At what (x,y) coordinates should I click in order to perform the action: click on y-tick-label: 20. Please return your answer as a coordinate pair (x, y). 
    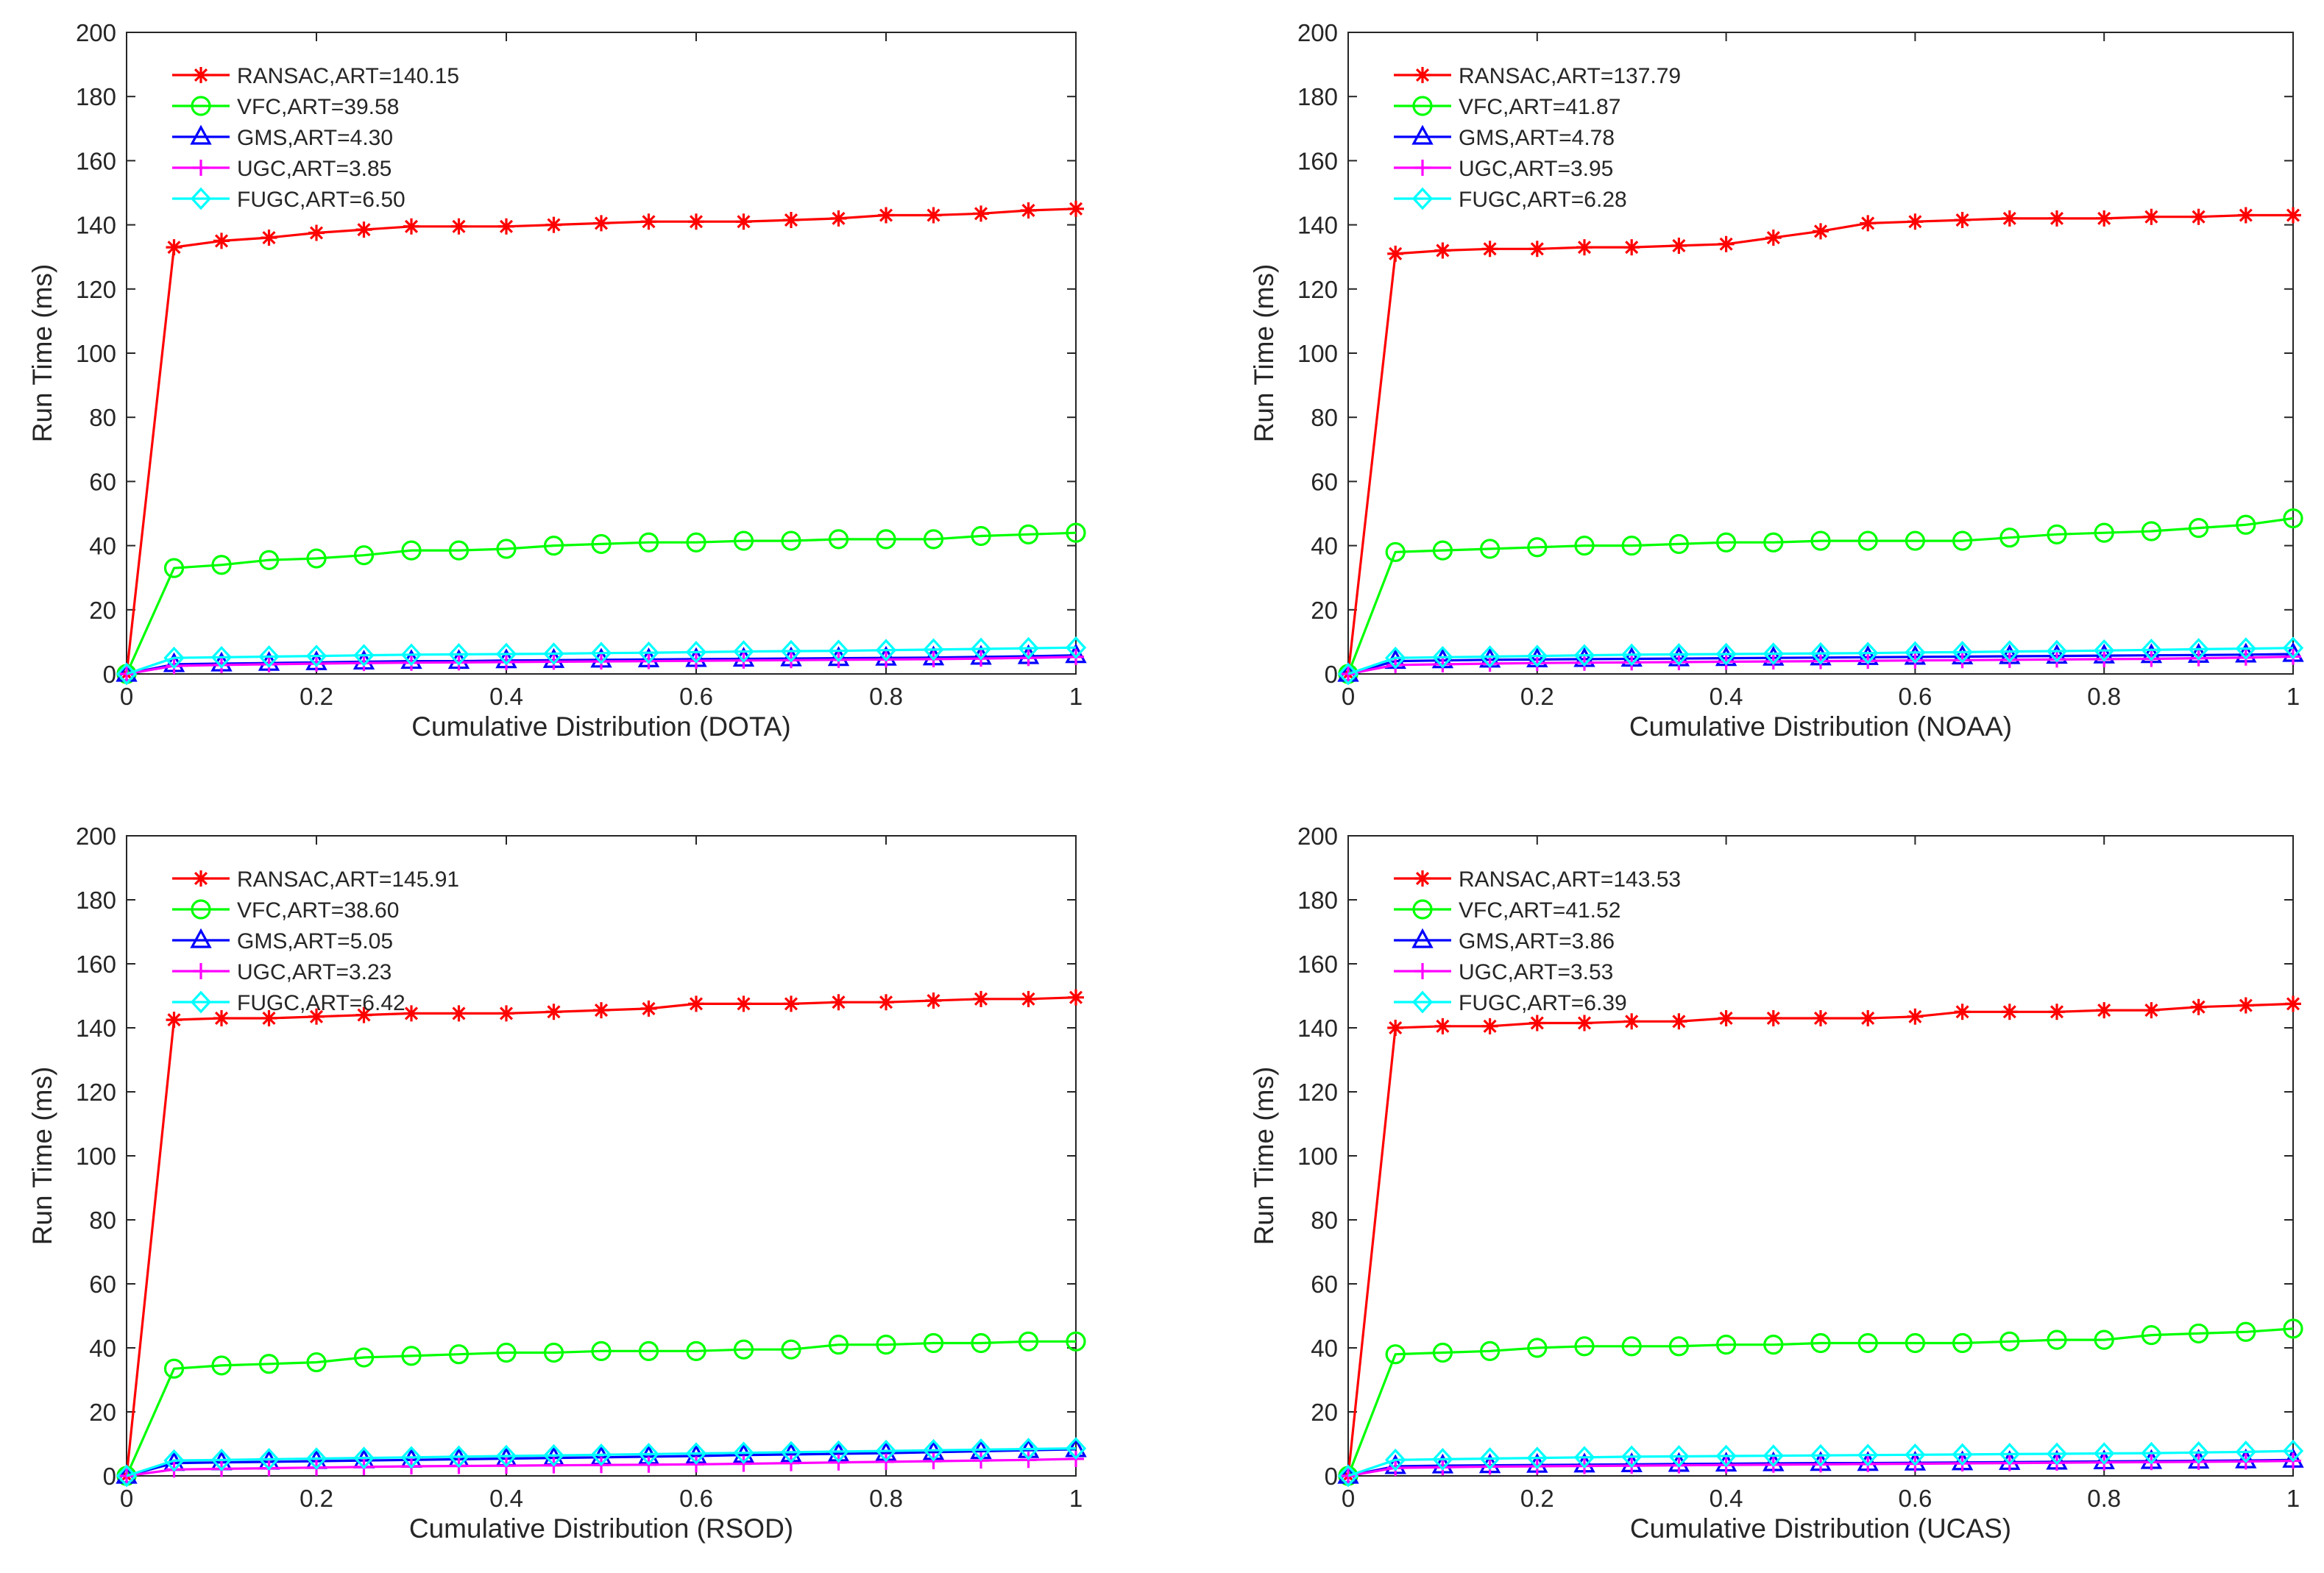
    Looking at the image, I should click on (1324, 610).